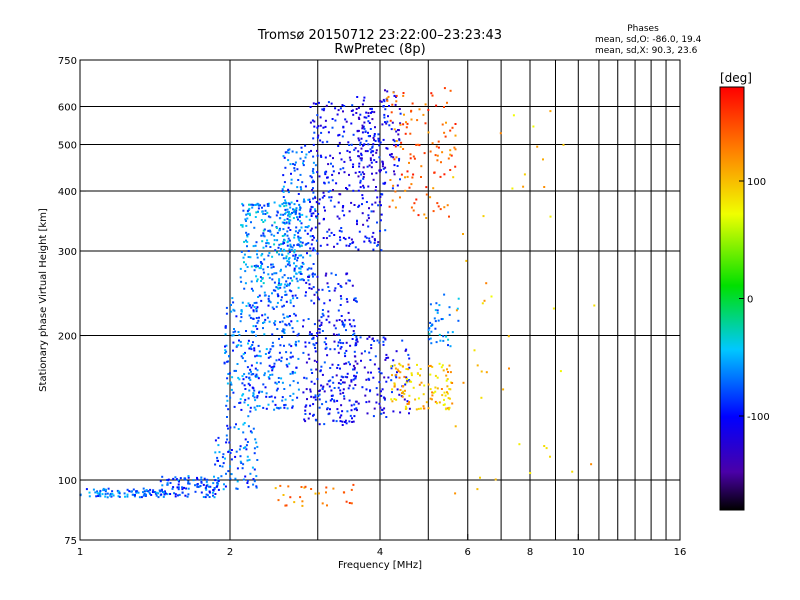 This screenshot has width=800, height=600. What do you see at coordinates (67, 481) in the screenshot?
I see `y-tick-label: 100` at bounding box center [67, 481].